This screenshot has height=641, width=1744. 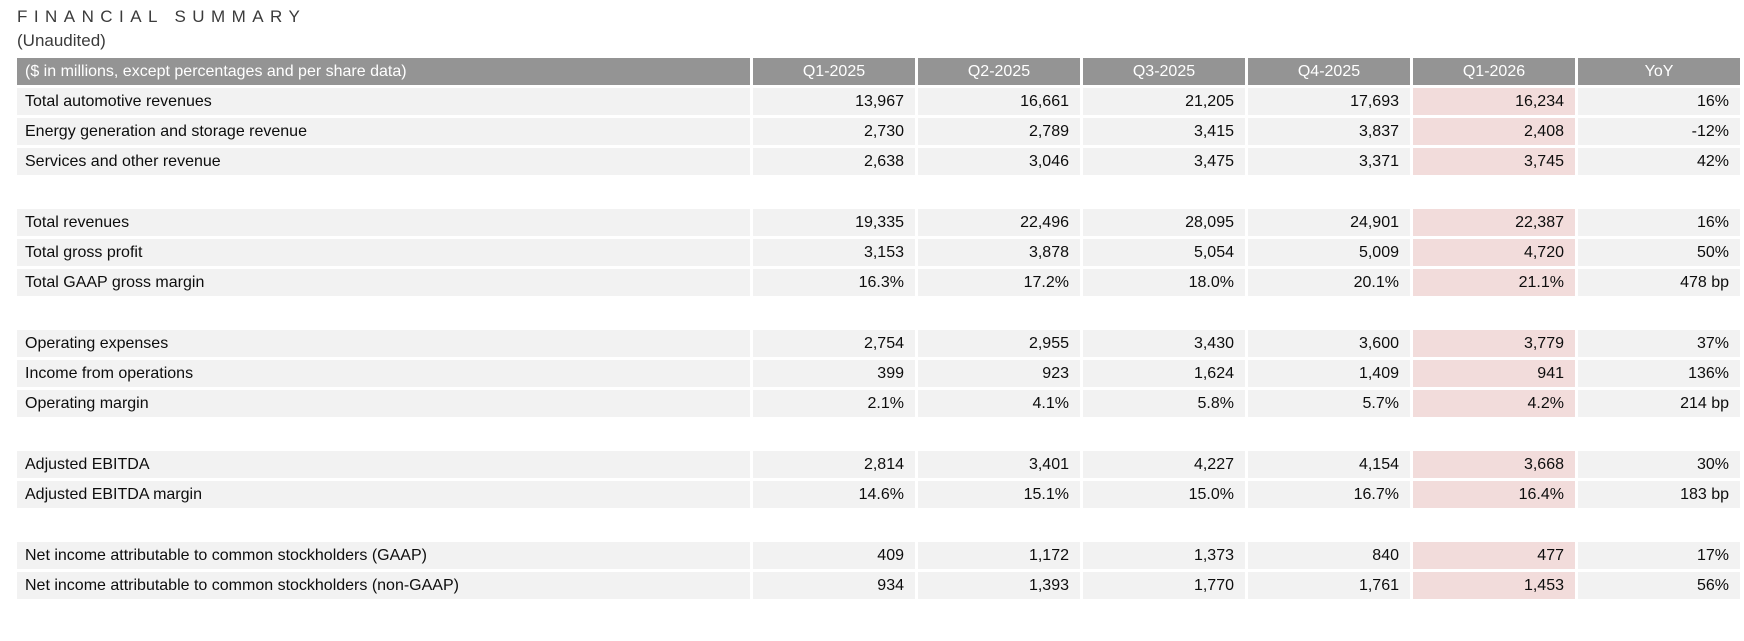 I want to click on cell-q3-2025: 21,205, so click(x=1164, y=101).